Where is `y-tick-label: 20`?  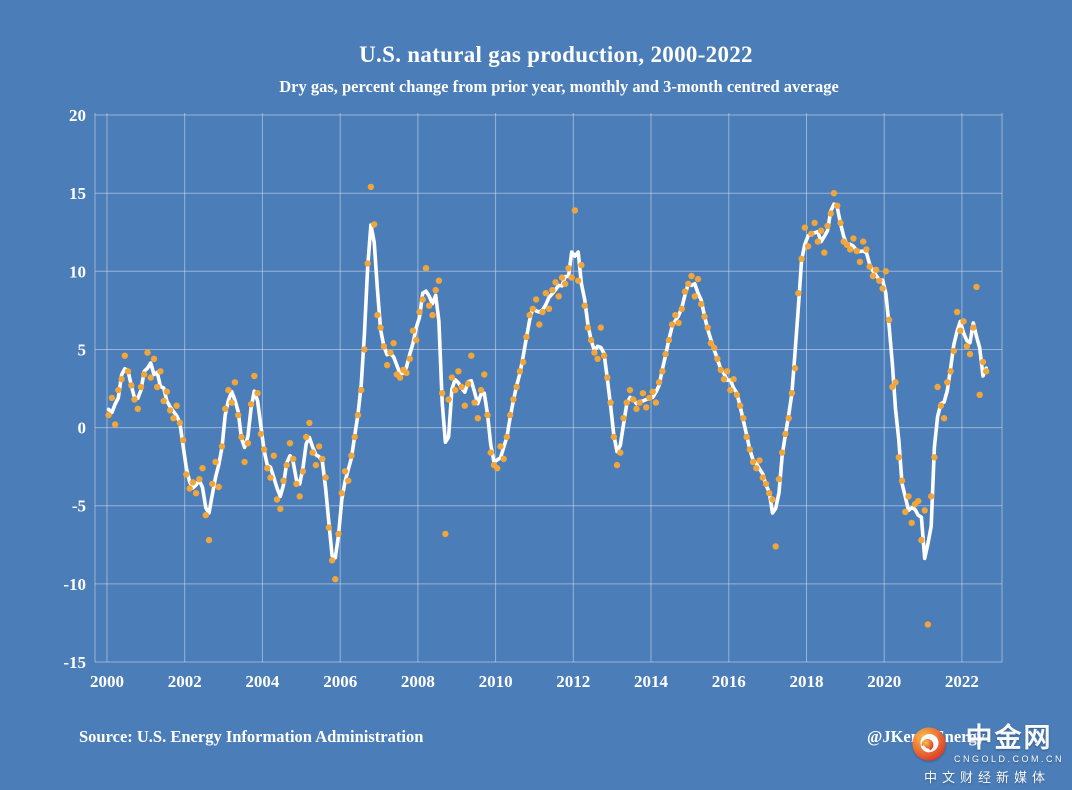
y-tick-label: 20 is located at coordinates (77, 115).